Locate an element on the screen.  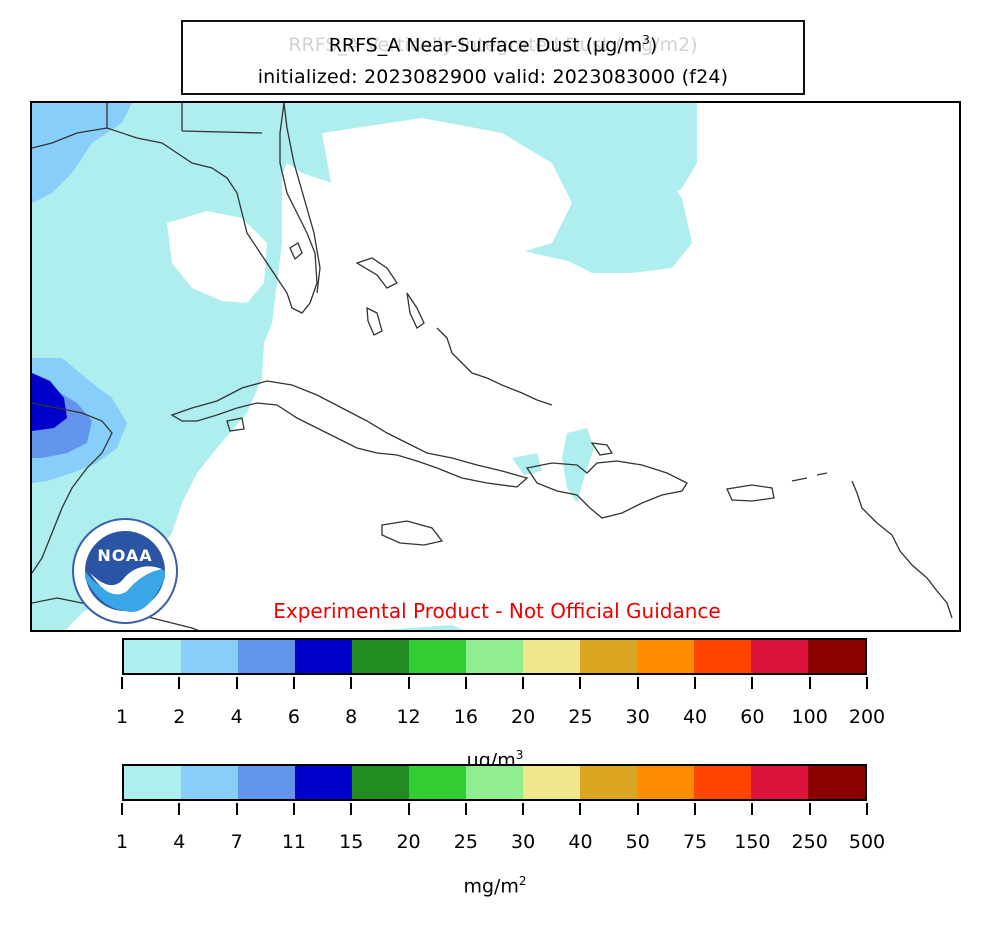
colorbar-concentration-tick-label: 2 is located at coordinates (179, 717).